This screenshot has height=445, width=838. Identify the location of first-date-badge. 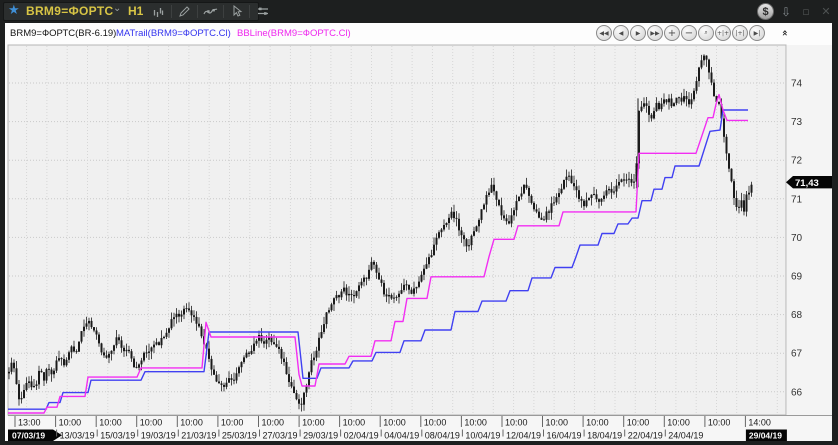
(35, 435).